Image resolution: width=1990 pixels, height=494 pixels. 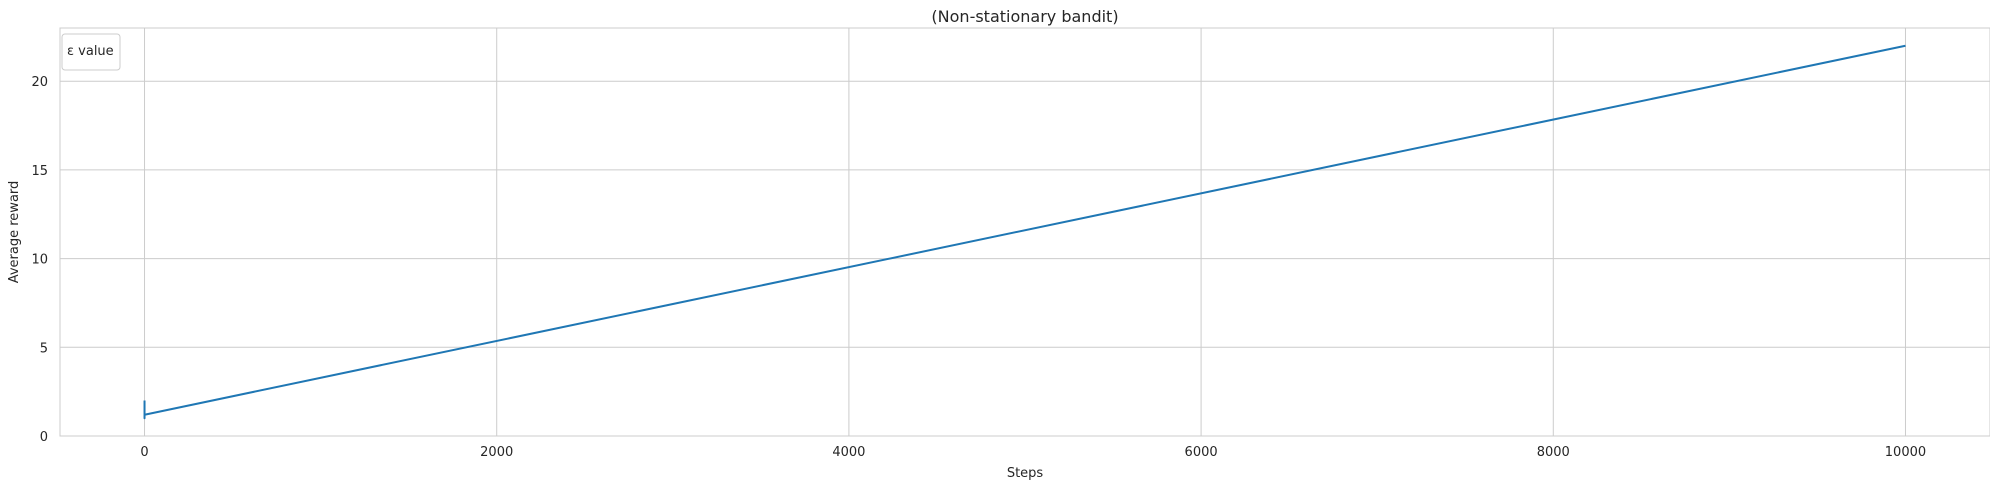 I want to click on y-tick-labels: 0 5 10 15 20, so click(x=39, y=260).